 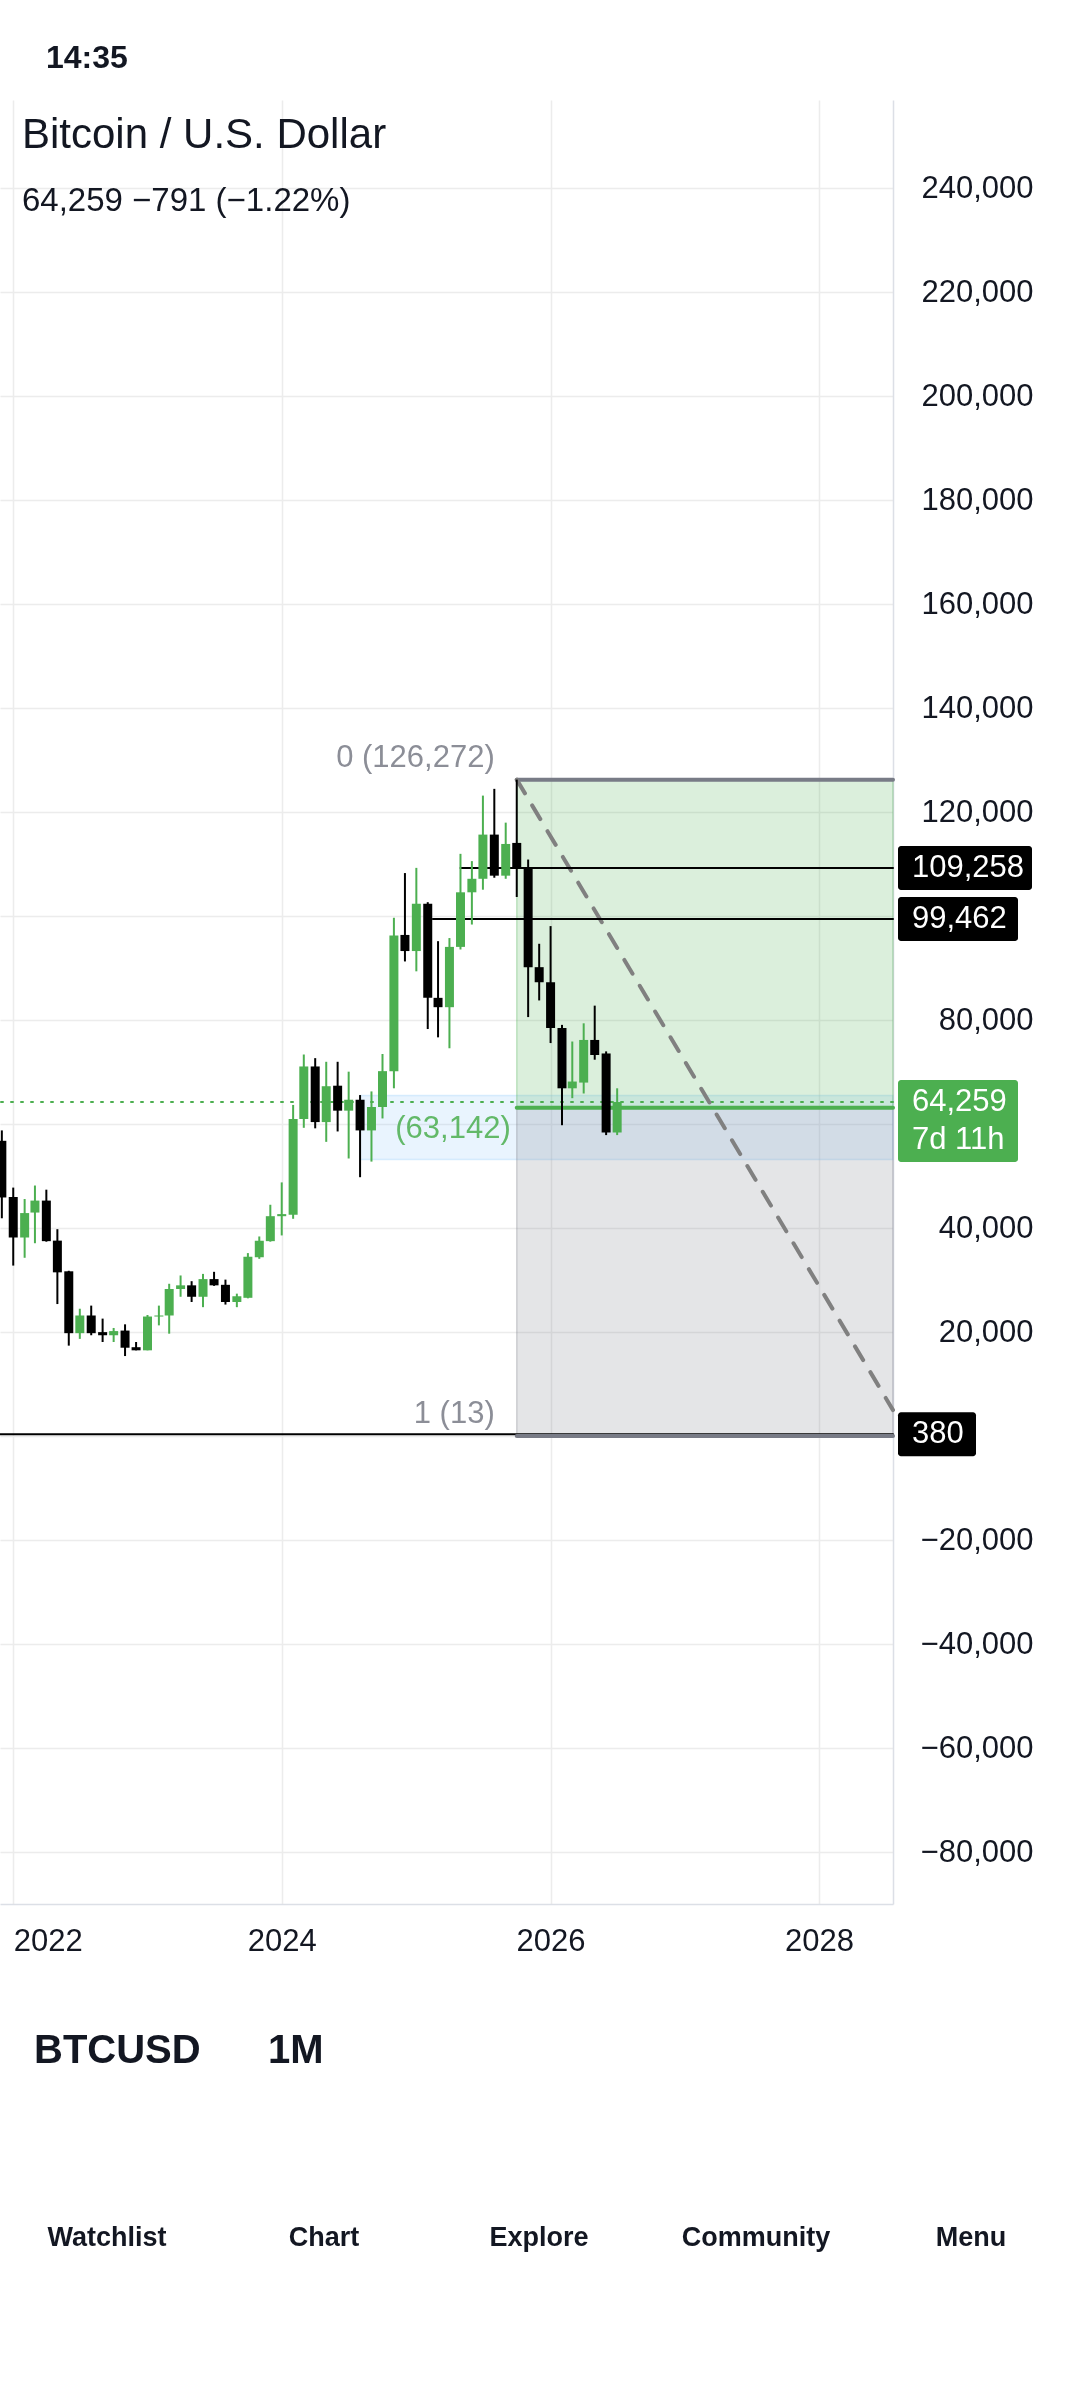 I want to click on text: Watchlist, so click(x=107, y=2237).